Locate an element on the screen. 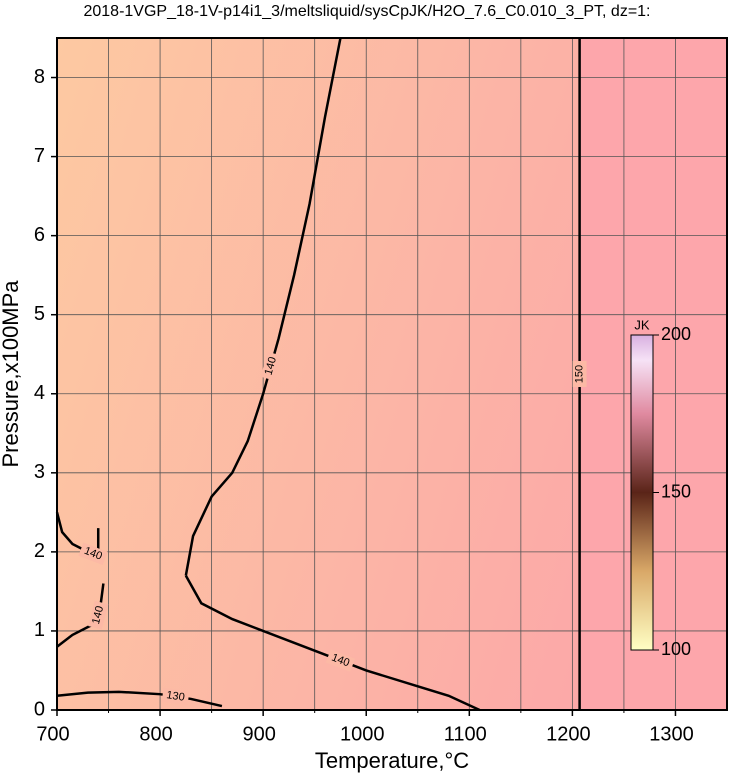 Image resolution: width=734 pixels, height=781 pixels. y-axis-label: Pressure,x100MPa is located at coordinates (11, 374).